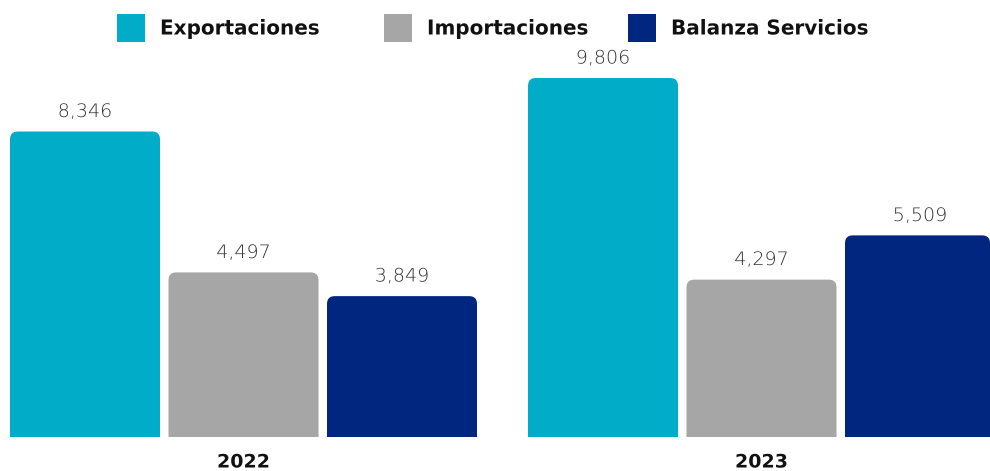 The height and width of the screenshot is (471, 990). What do you see at coordinates (240, 28) in the screenshot?
I see `legend-label: Exportaciones` at bounding box center [240, 28].